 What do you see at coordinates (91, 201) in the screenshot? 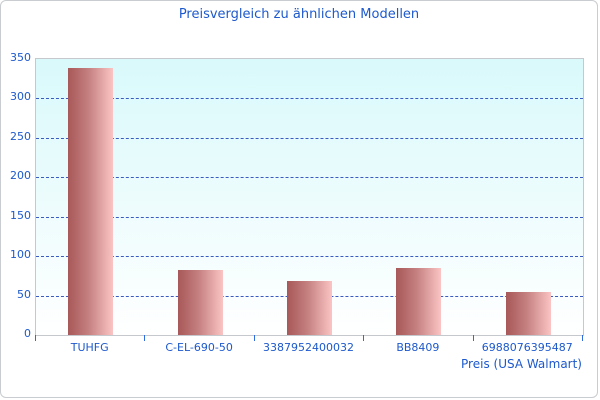
I see `bar-TUHFG` at bounding box center [91, 201].